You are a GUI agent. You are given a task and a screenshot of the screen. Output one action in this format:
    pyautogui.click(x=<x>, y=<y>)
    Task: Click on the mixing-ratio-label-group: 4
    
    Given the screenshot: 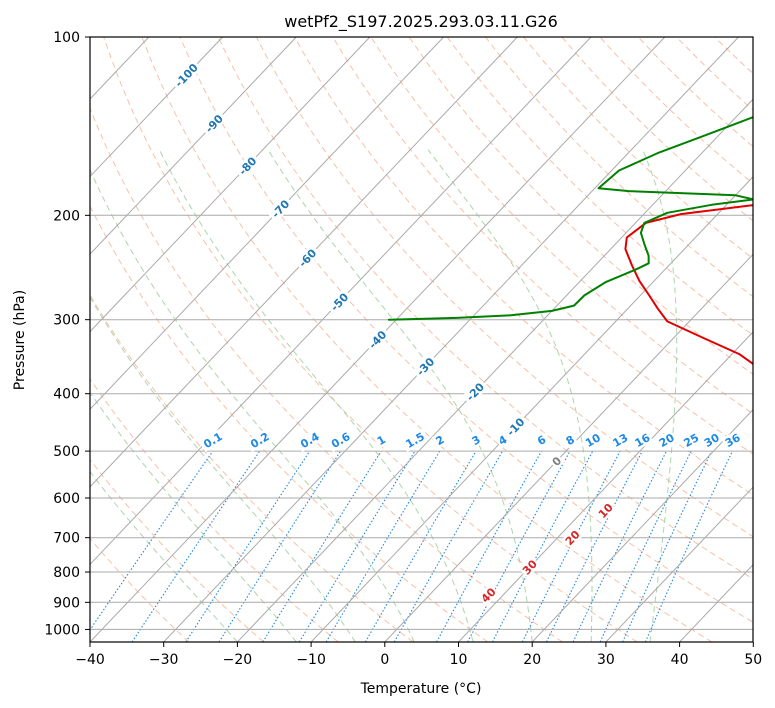 What is the action you would take?
    pyautogui.click(x=502, y=440)
    